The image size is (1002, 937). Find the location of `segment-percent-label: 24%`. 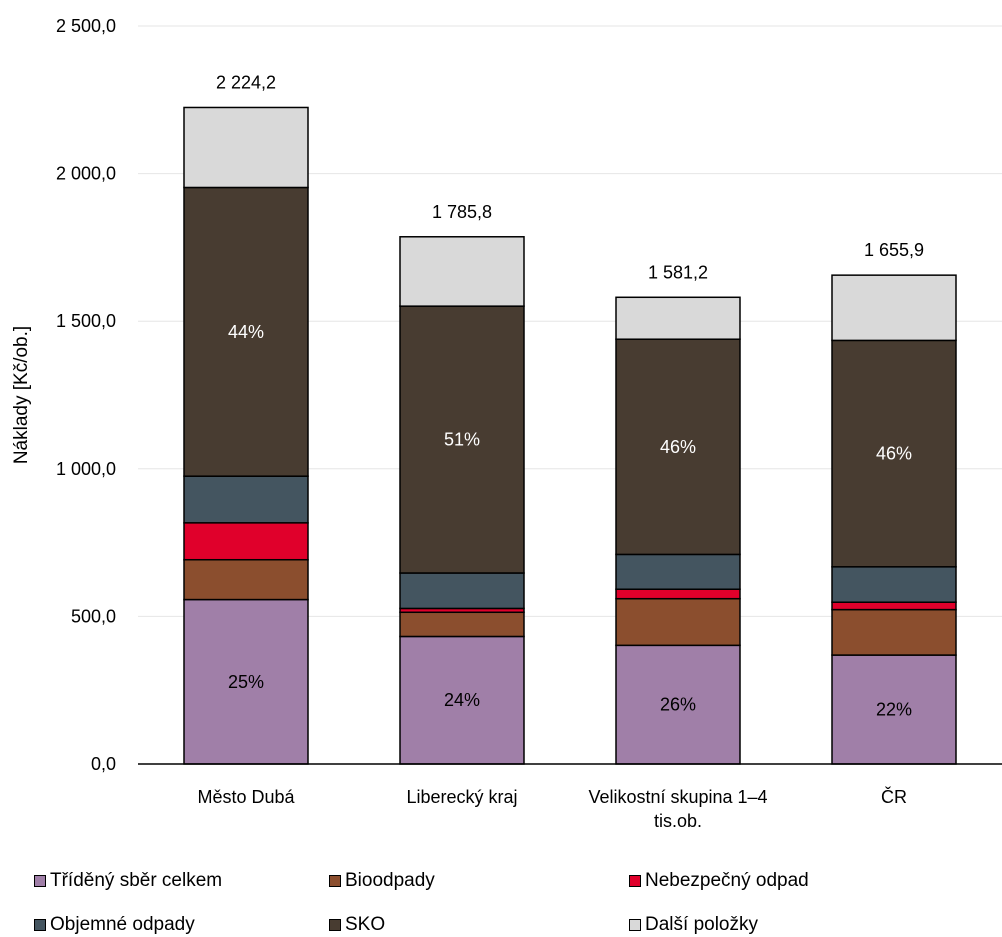

segment-percent-label: 24% is located at coordinates (462, 700).